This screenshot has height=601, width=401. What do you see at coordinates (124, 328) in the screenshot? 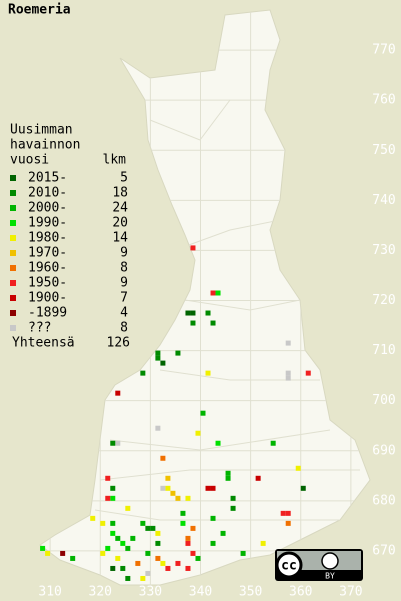
I see `legend-count: 8` at bounding box center [124, 328].